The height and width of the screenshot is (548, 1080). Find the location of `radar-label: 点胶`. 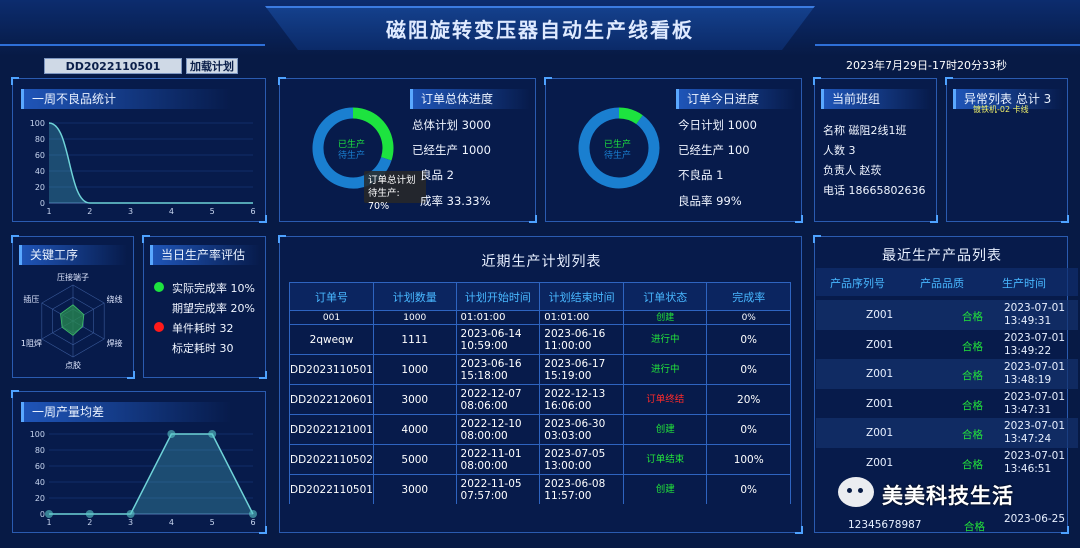

radar-label: 点胶 is located at coordinates (73, 365).